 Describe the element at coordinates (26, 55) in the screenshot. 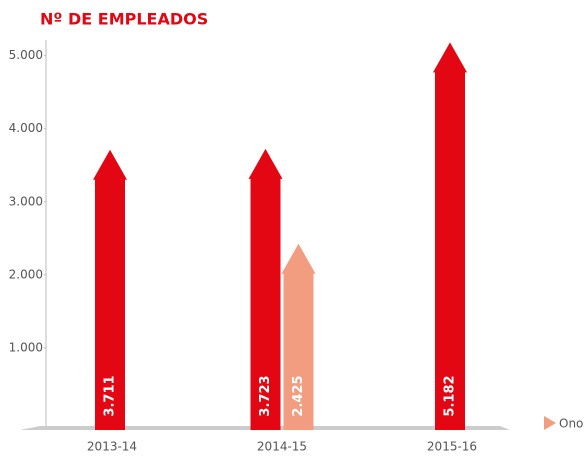

I see `y-tick-label: 5.000` at that location.